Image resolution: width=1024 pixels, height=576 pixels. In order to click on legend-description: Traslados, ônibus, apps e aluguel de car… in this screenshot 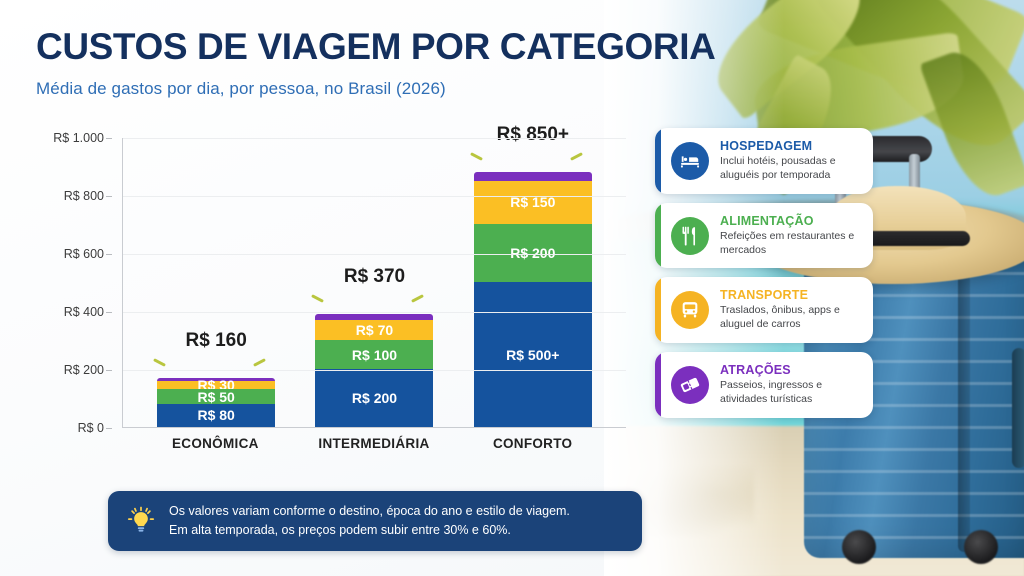, I will do `click(780, 317)`.